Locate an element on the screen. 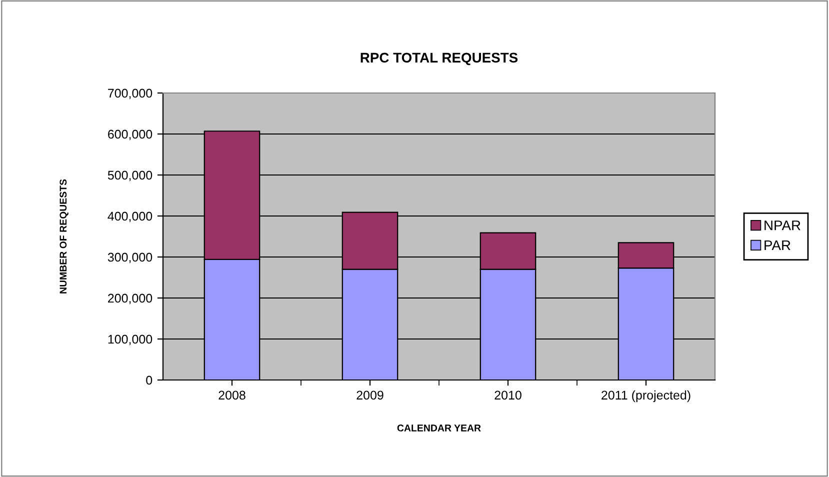 The width and height of the screenshot is (829, 477). legend-label: PAR is located at coordinates (777, 245).